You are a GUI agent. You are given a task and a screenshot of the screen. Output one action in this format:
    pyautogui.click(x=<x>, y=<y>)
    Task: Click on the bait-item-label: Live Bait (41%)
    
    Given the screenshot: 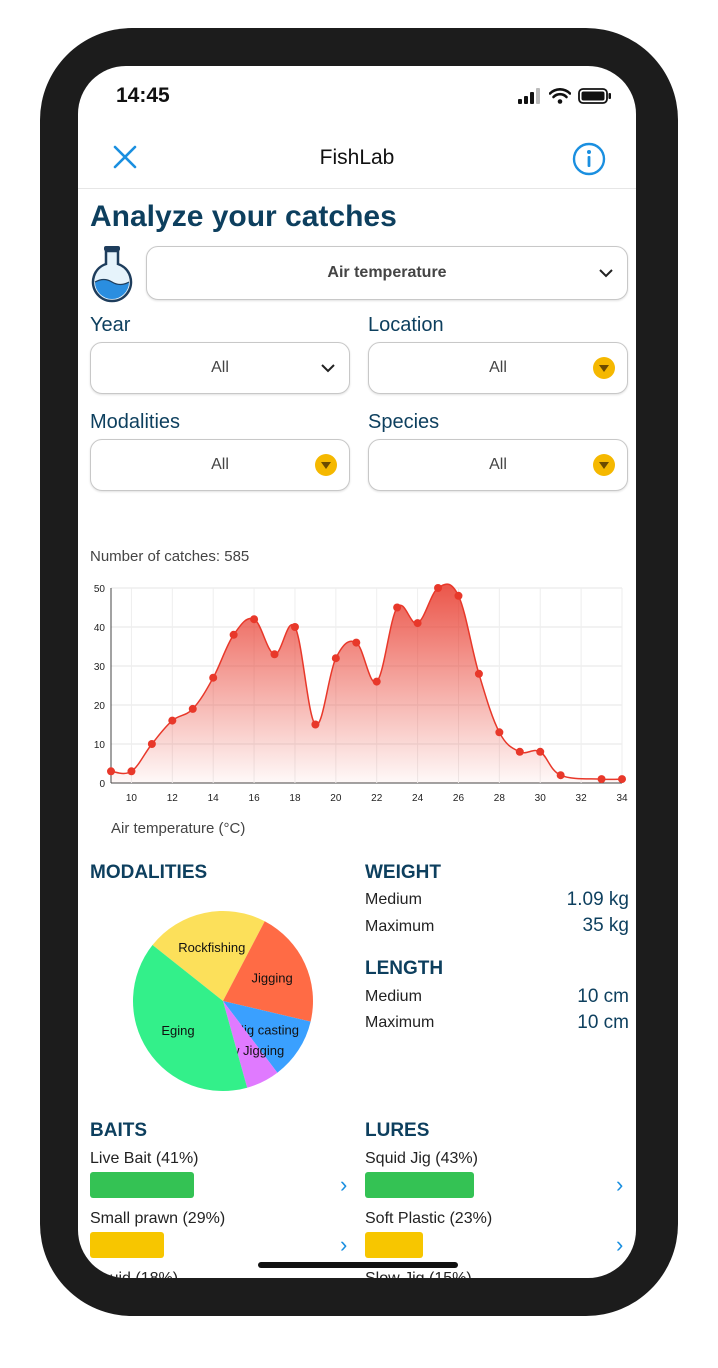 What is the action you would take?
    pyautogui.click(x=144, y=1158)
    